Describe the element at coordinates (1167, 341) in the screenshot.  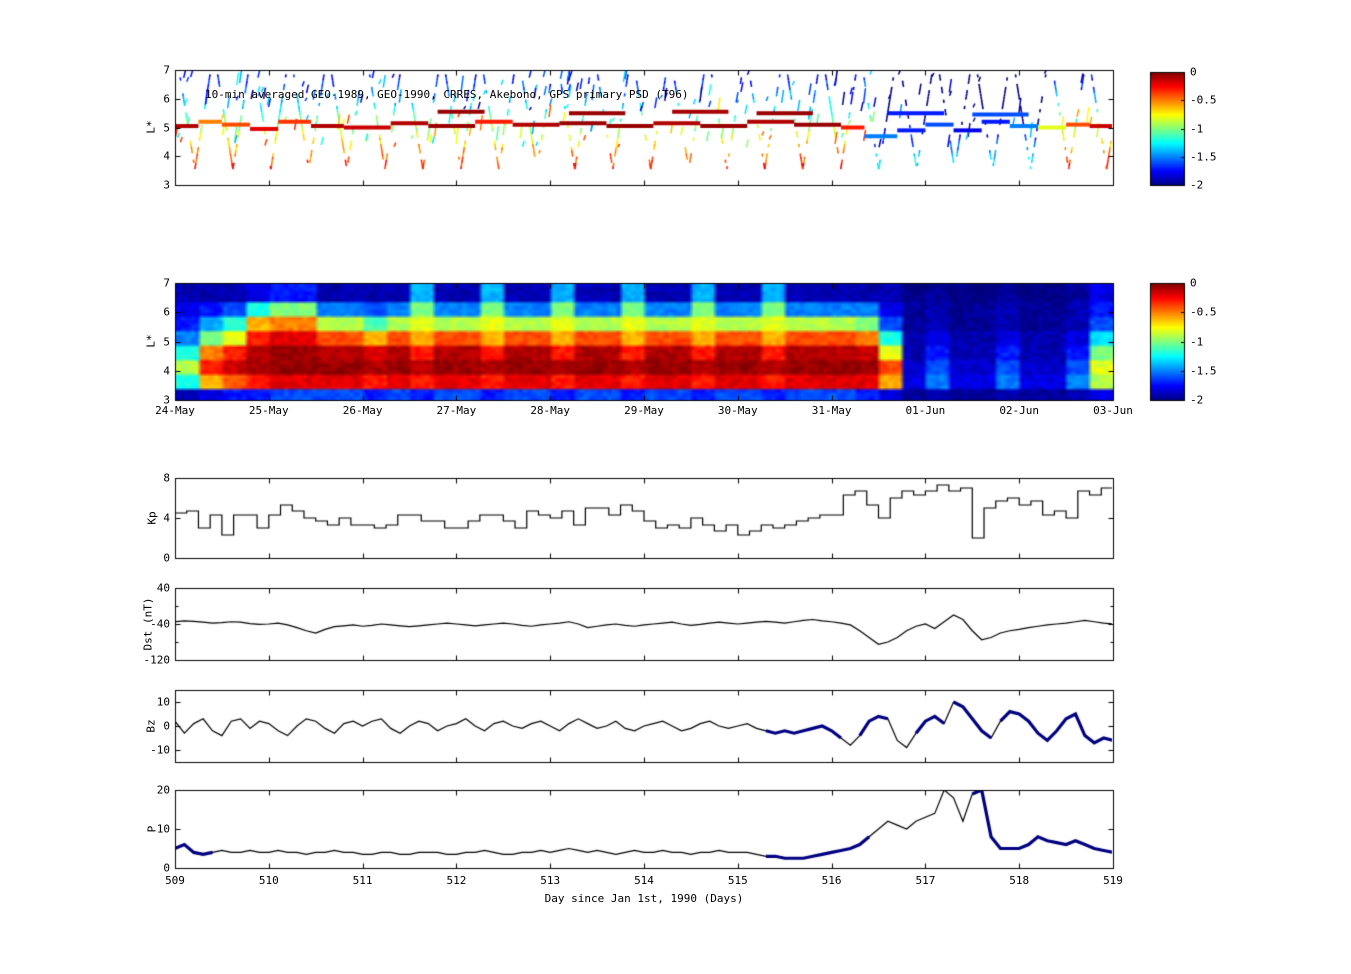
I see `colorbar-bottom` at that location.